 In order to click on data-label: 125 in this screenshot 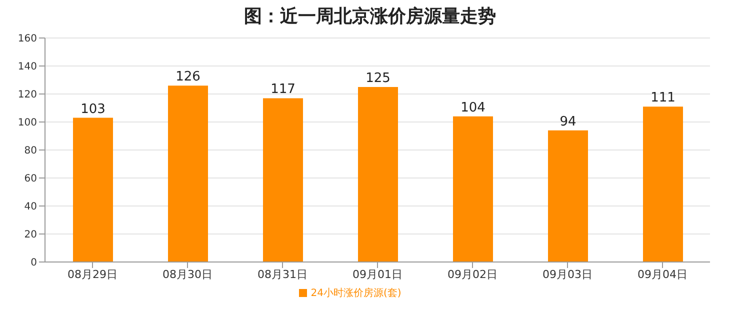, I will do `click(378, 78)`.